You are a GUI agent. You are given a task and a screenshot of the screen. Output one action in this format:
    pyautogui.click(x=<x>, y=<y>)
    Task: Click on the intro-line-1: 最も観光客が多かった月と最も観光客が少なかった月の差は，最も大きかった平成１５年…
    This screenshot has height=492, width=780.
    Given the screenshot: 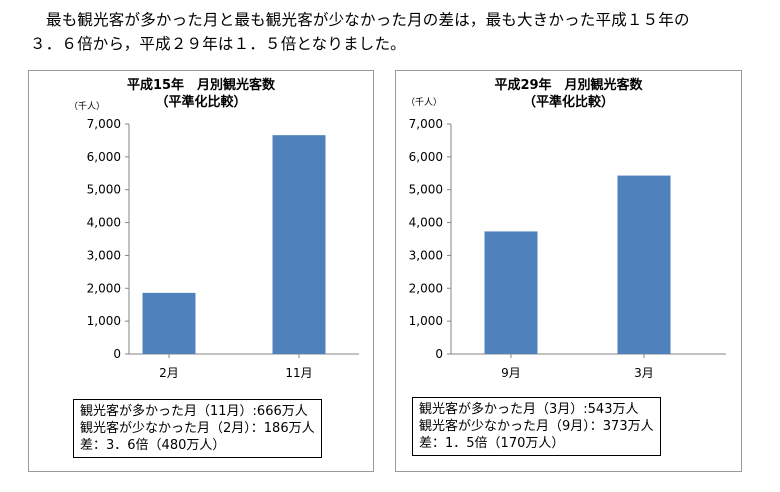 What is the action you would take?
    pyautogui.click(x=368, y=20)
    